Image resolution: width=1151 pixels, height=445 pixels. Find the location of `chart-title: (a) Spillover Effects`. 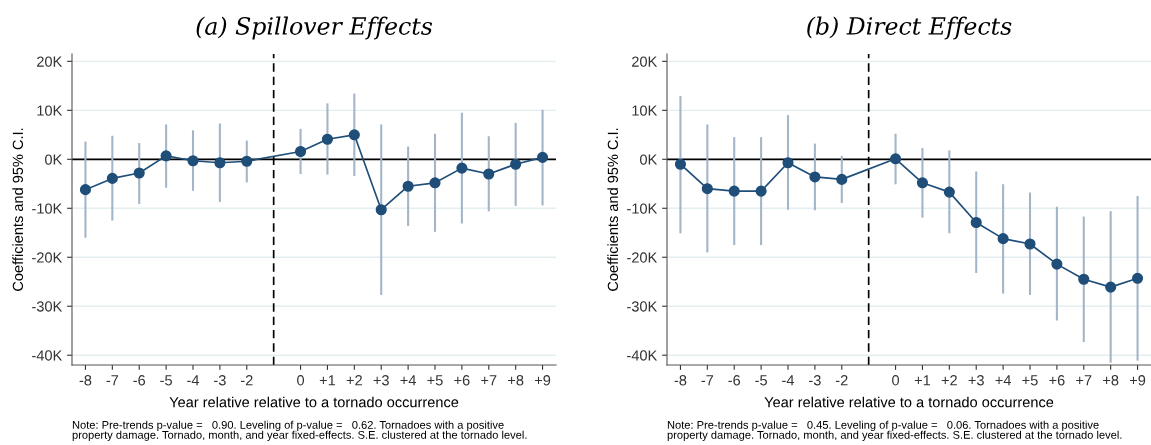

chart-title: (a) Spillover Effects is located at coordinates (314, 28).